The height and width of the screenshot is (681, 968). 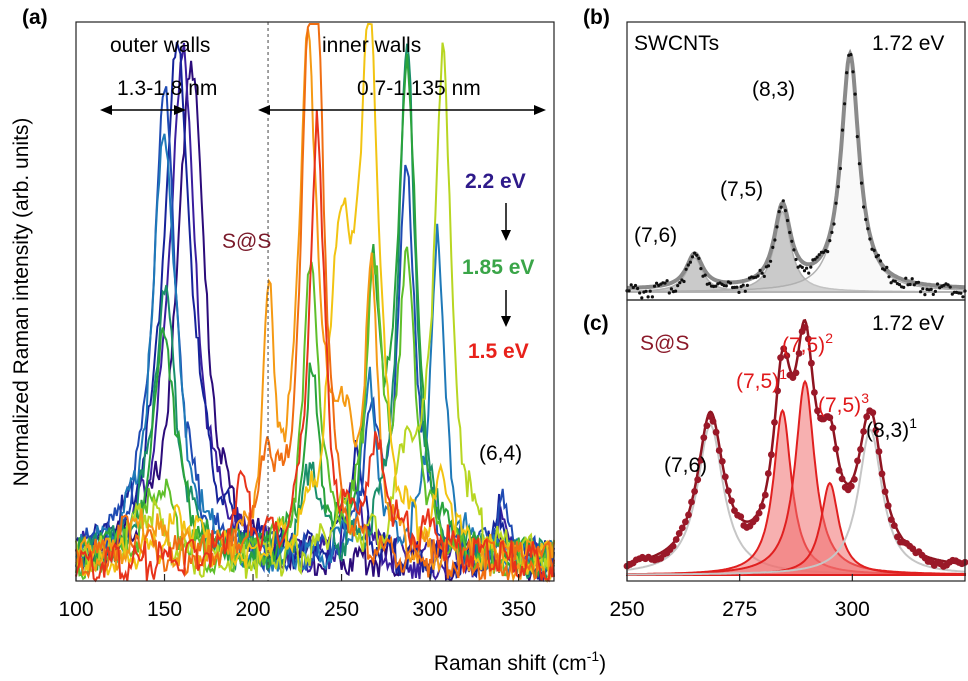 What do you see at coordinates (498, 267) in the screenshot?
I see `energy-mid-label: 1.85 eV` at bounding box center [498, 267].